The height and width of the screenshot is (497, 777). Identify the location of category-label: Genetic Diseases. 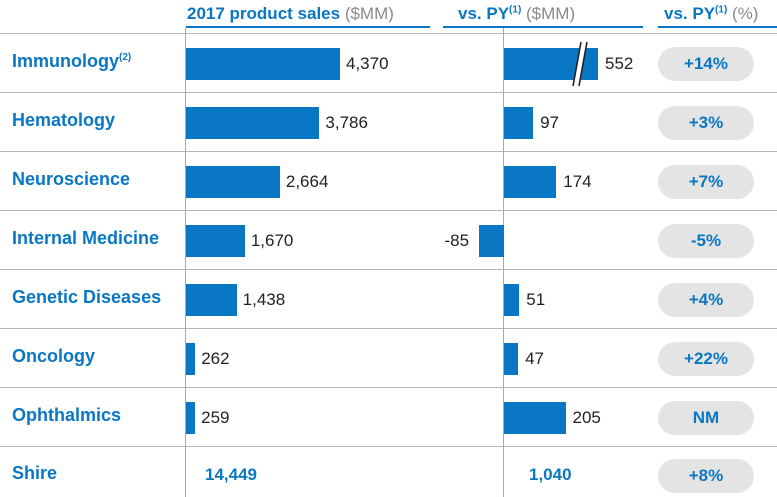
(87, 296).